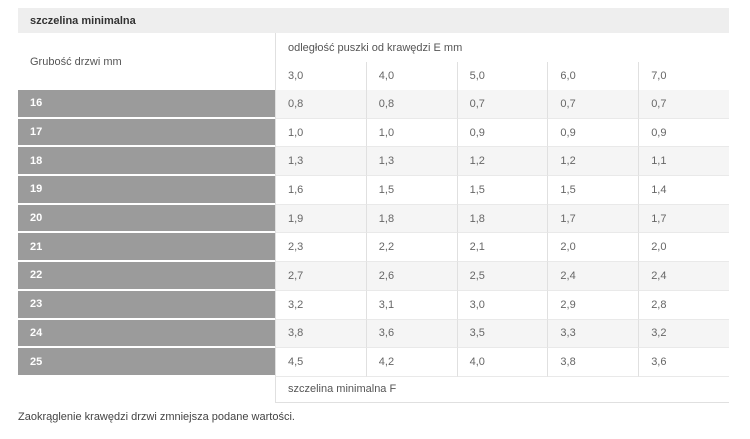 The width and height of the screenshot is (750, 439). I want to click on data-cell: 4,2, so click(411, 362).